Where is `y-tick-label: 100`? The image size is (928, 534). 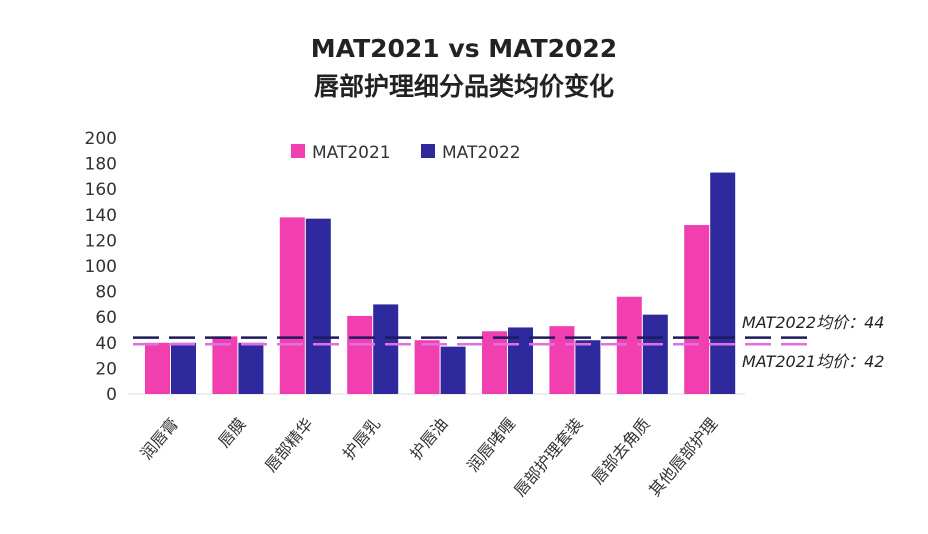
y-tick-label: 100 is located at coordinates (101, 267).